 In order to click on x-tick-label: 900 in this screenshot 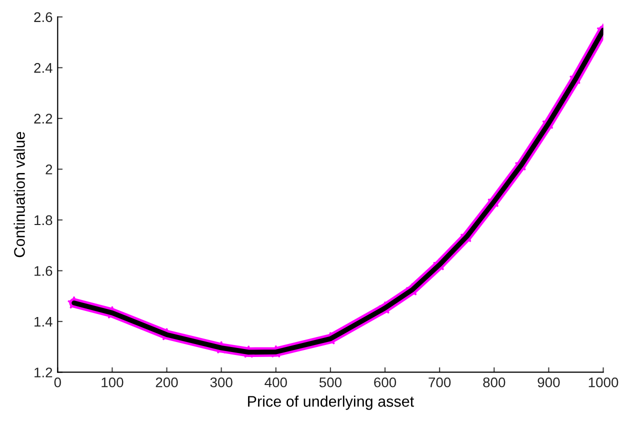, I will do `click(549, 382)`.